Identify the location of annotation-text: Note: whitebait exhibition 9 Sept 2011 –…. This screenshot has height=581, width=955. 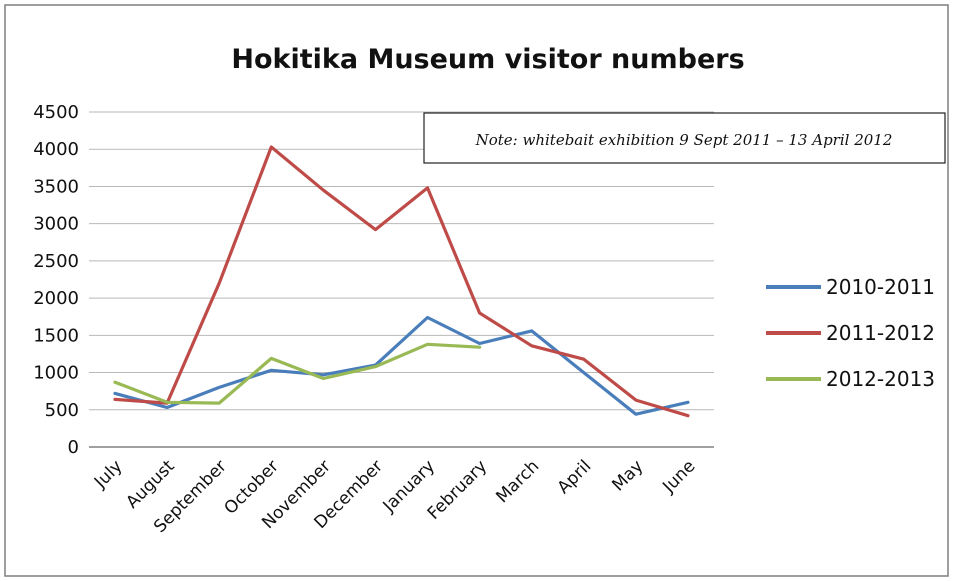
(684, 140).